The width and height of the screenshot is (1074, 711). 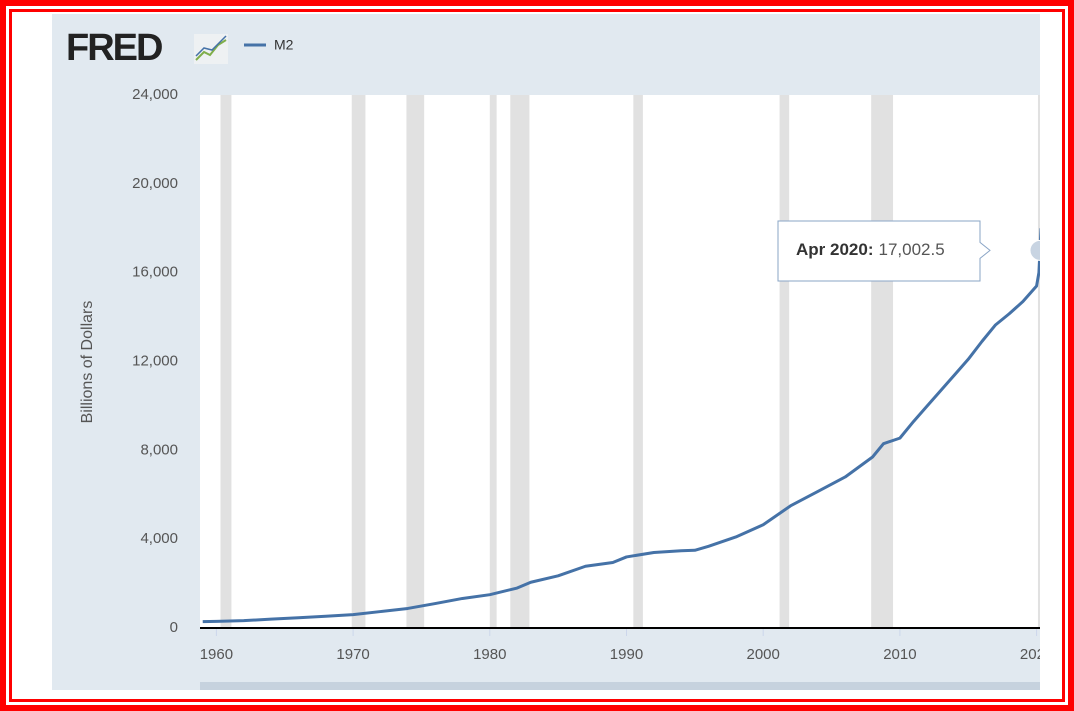 I want to click on x-tick-label: 2020, so click(x=1036, y=654).